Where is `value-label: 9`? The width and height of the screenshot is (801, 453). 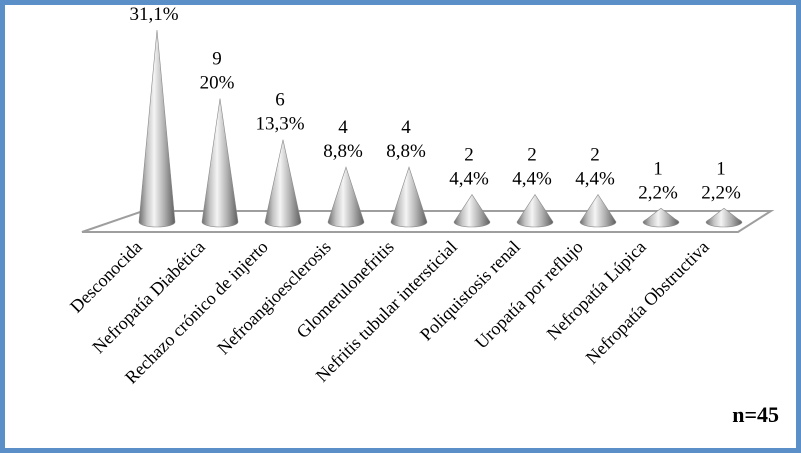
value-label: 9 is located at coordinates (217, 59).